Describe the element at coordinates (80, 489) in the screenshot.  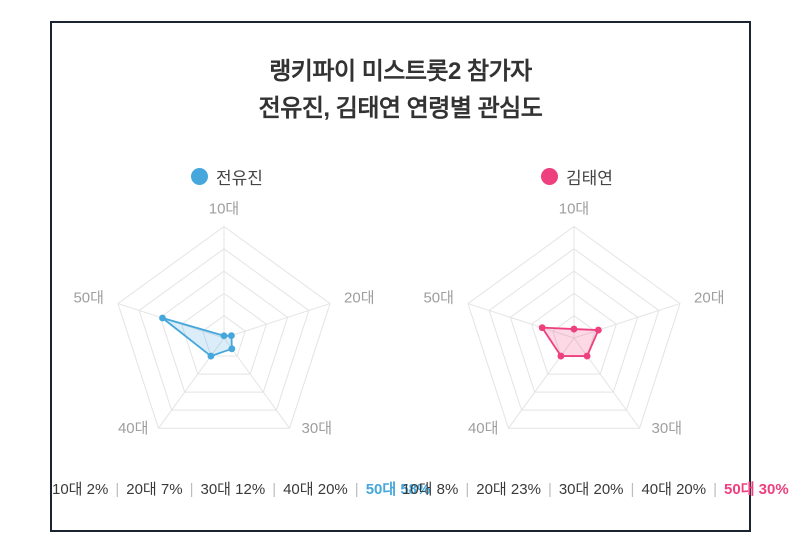
I see `stat-item: 10대 2%` at that location.